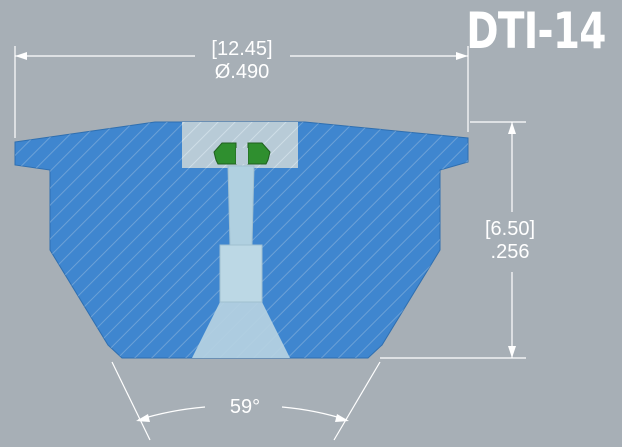 The height and width of the screenshot is (447, 622). Describe the element at coordinates (510, 229) in the screenshot. I see `height-metric-label: [6.50]` at that location.